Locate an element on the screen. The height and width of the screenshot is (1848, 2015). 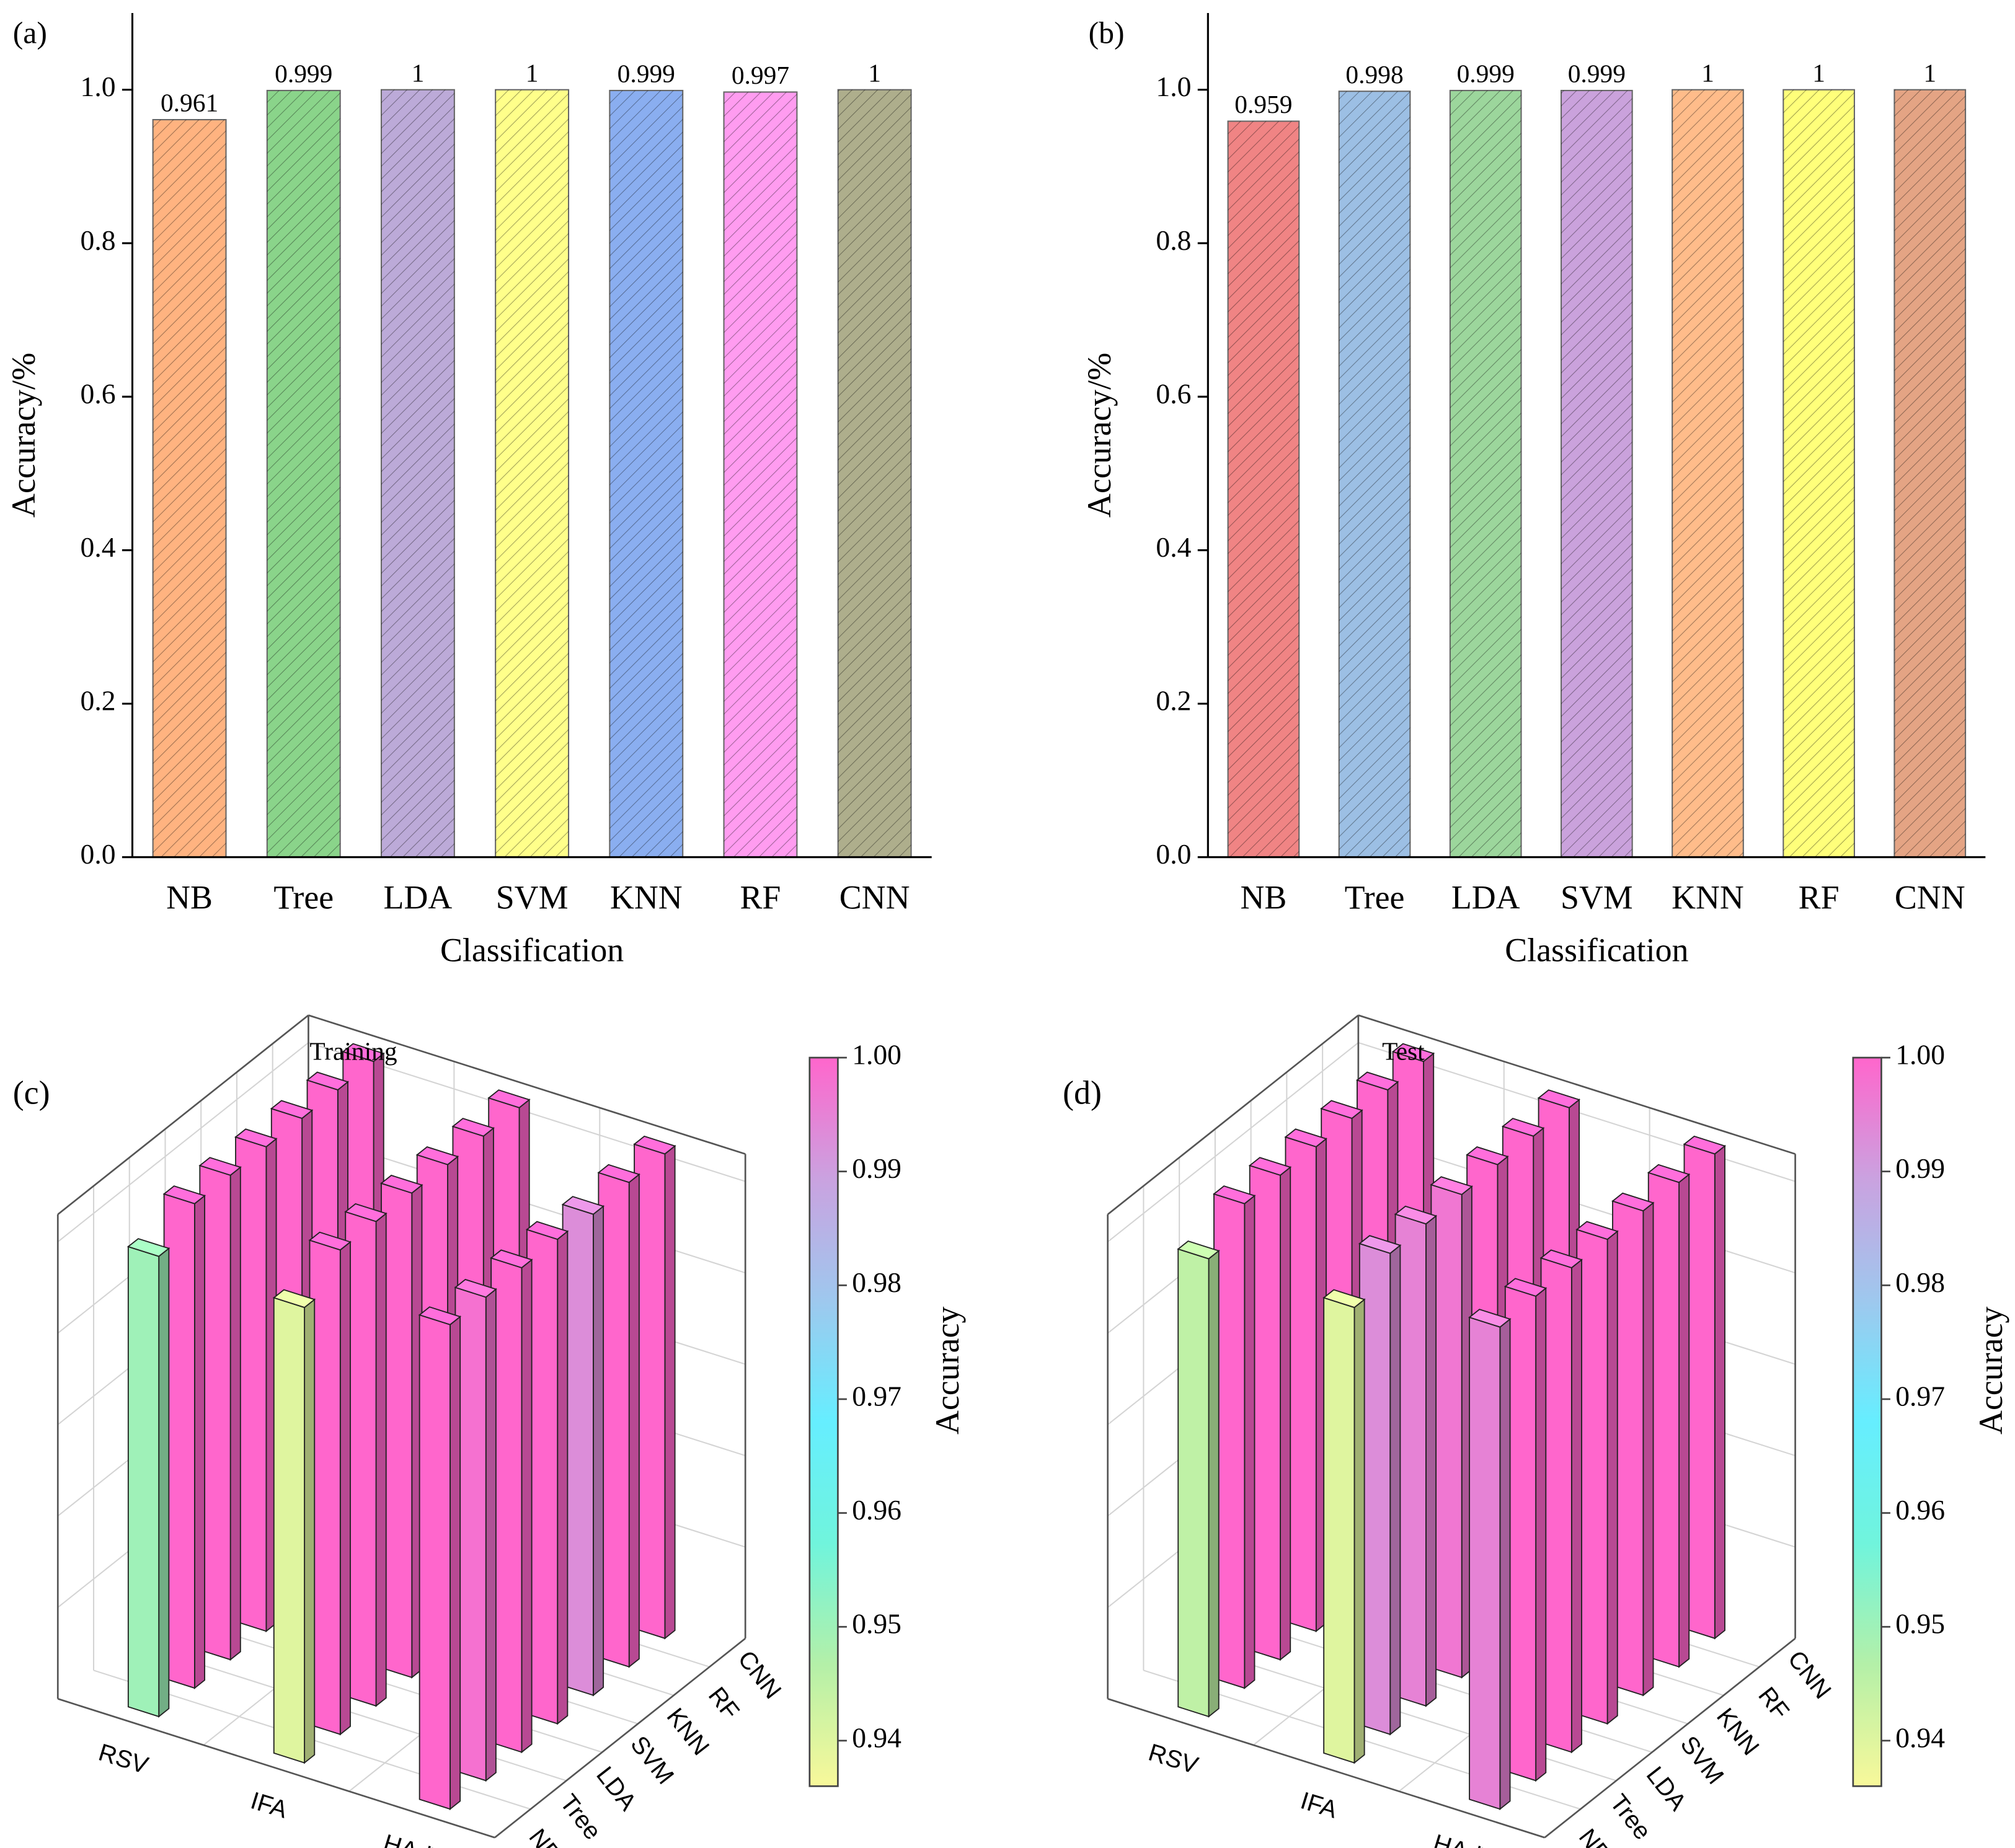
y-tick-label: 0.2 is located at coordinates (98, 701).